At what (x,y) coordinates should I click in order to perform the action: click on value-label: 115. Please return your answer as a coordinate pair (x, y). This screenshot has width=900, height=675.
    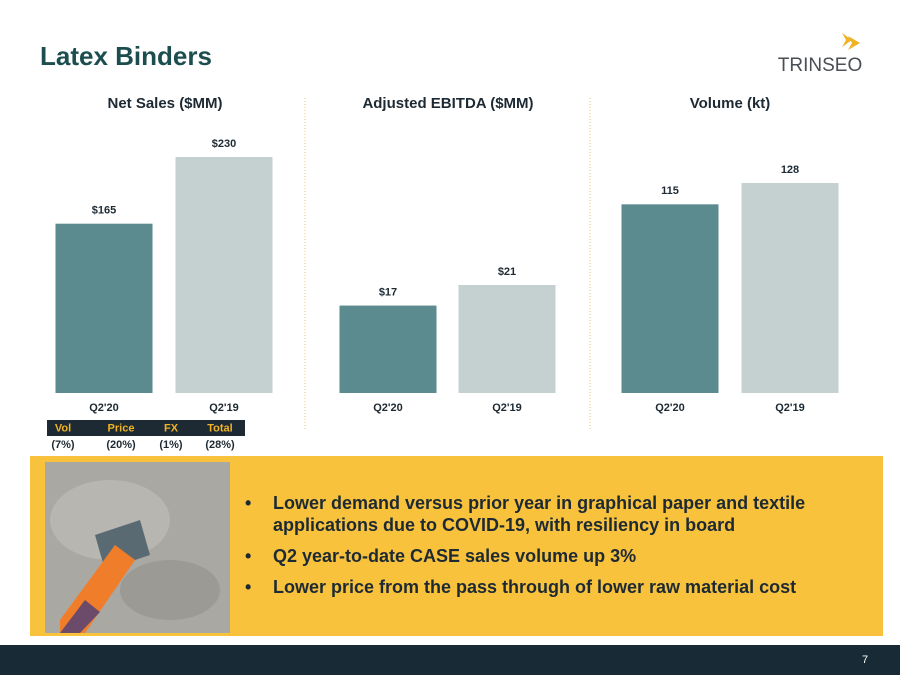
    Looking at the image, I should click on (670, 191).